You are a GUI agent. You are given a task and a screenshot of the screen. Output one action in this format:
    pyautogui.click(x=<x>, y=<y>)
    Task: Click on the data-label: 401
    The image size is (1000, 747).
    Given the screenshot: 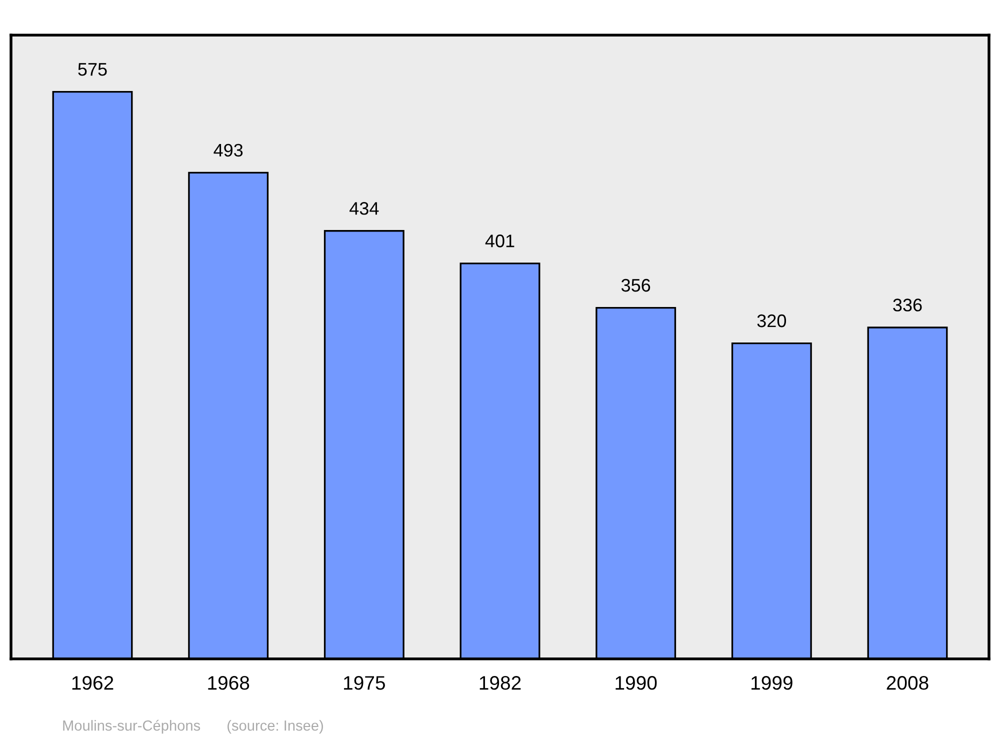 What is the action you would take?
    pyautogui.click(x=499, y=241)
    